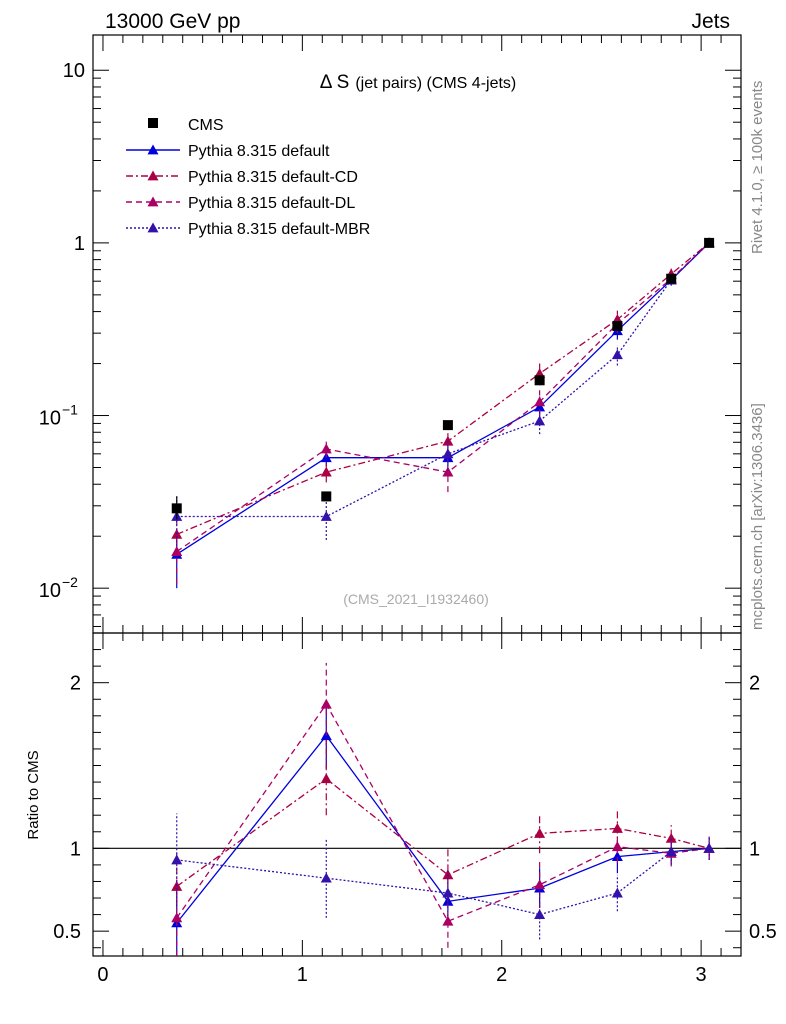 This screenshot has height=1024, width=786. Describe the element at coordinates (67, 932) in the screenshot. I see `ratio-y-tick-label: 0.5` at that location.